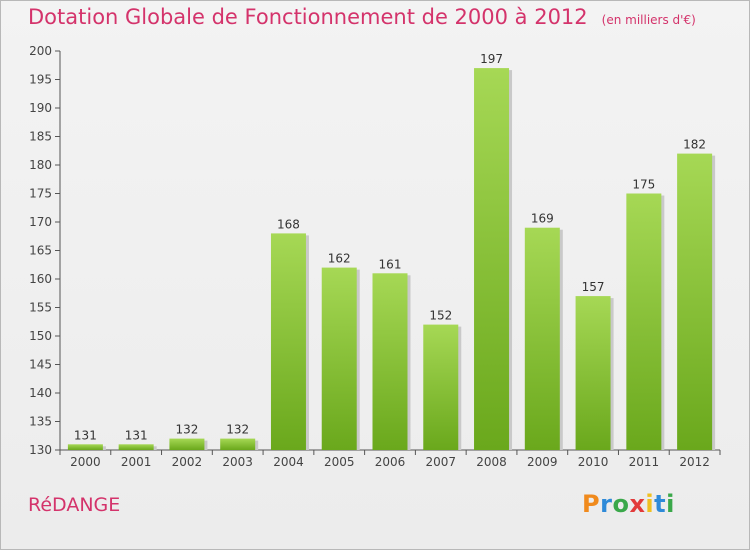  Describe the element at coordinates (440, 316) in the screenshot. I see `bar-value-label: 152` at that location.